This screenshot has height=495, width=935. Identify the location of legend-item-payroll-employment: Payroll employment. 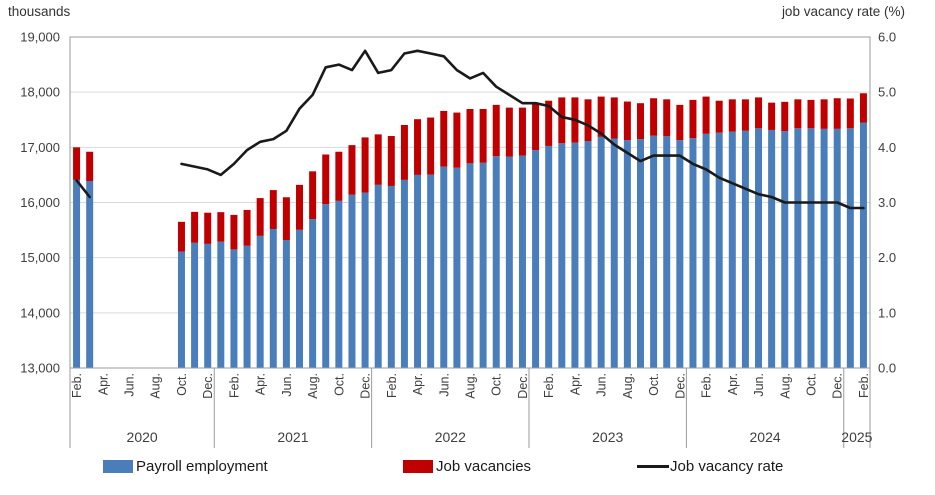
(185, 466).